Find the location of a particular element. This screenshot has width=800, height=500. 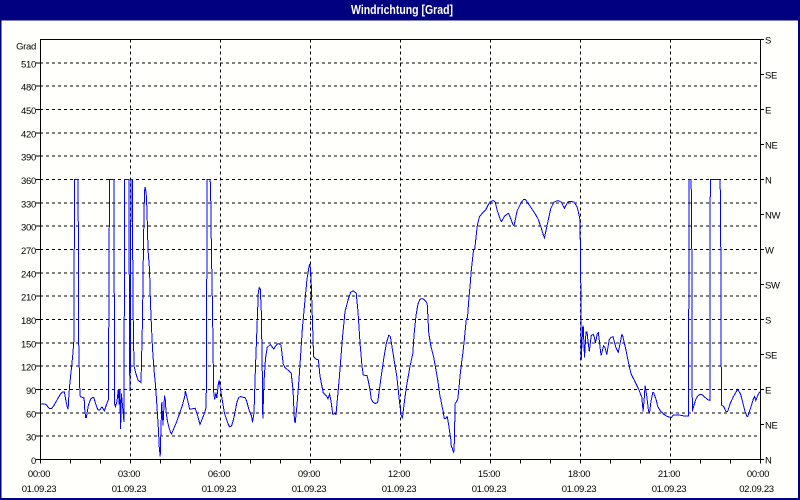

svg-text: 120 is located at coordinates (28, 368).